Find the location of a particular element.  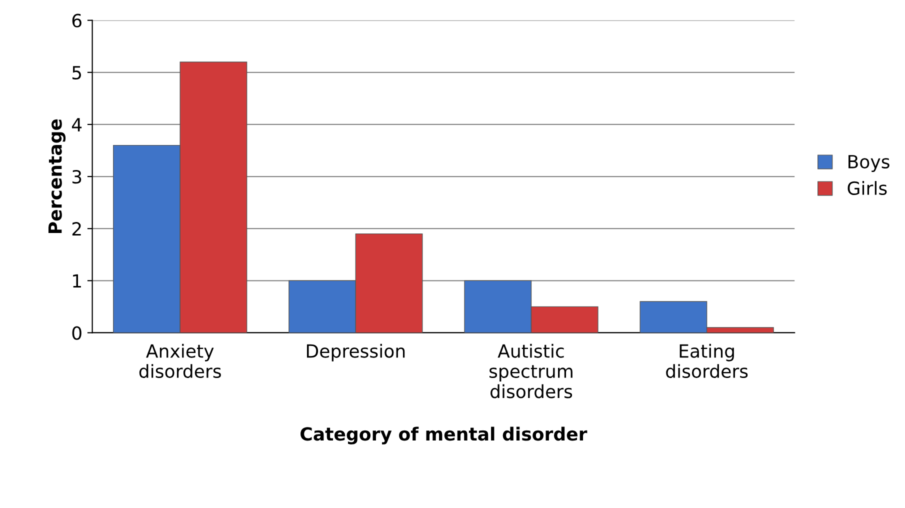

x-tick-label: Anxiety disorders is located at coordinates (180, 361).